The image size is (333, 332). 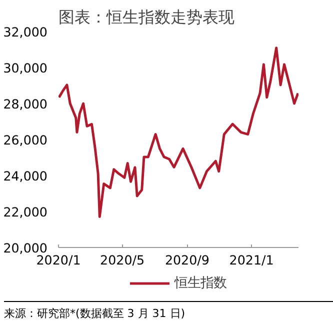 What do you see at coordinates (58, 260) in the screenshot?
I see `x-tick-label: 2020/1` at bounding box center [58, 260].